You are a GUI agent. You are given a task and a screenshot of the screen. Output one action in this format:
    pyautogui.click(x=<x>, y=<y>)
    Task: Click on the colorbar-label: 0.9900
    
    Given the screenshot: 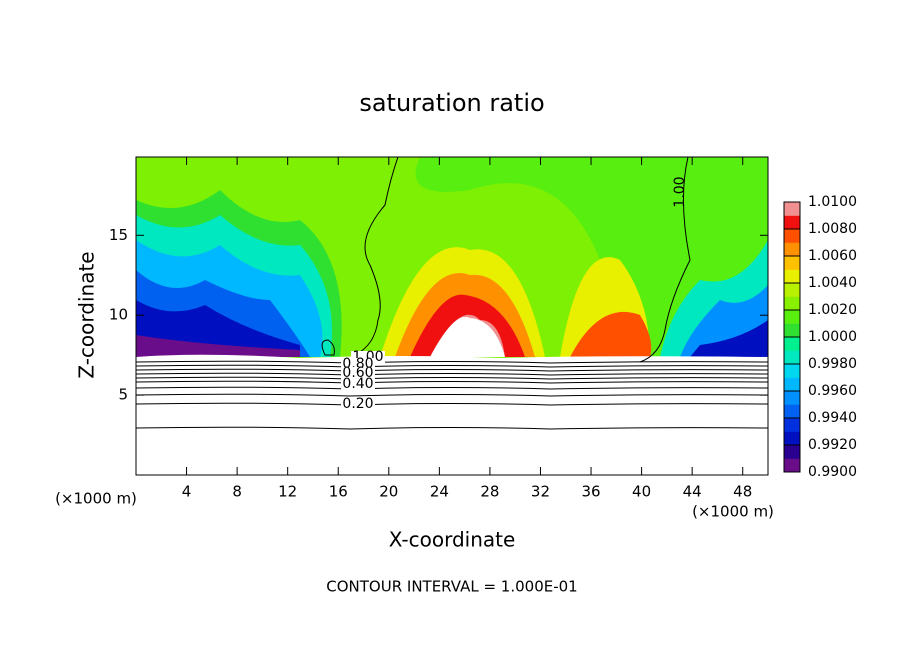 What is the action you would take?
    pyautogui.click(x=832, y=472)
    